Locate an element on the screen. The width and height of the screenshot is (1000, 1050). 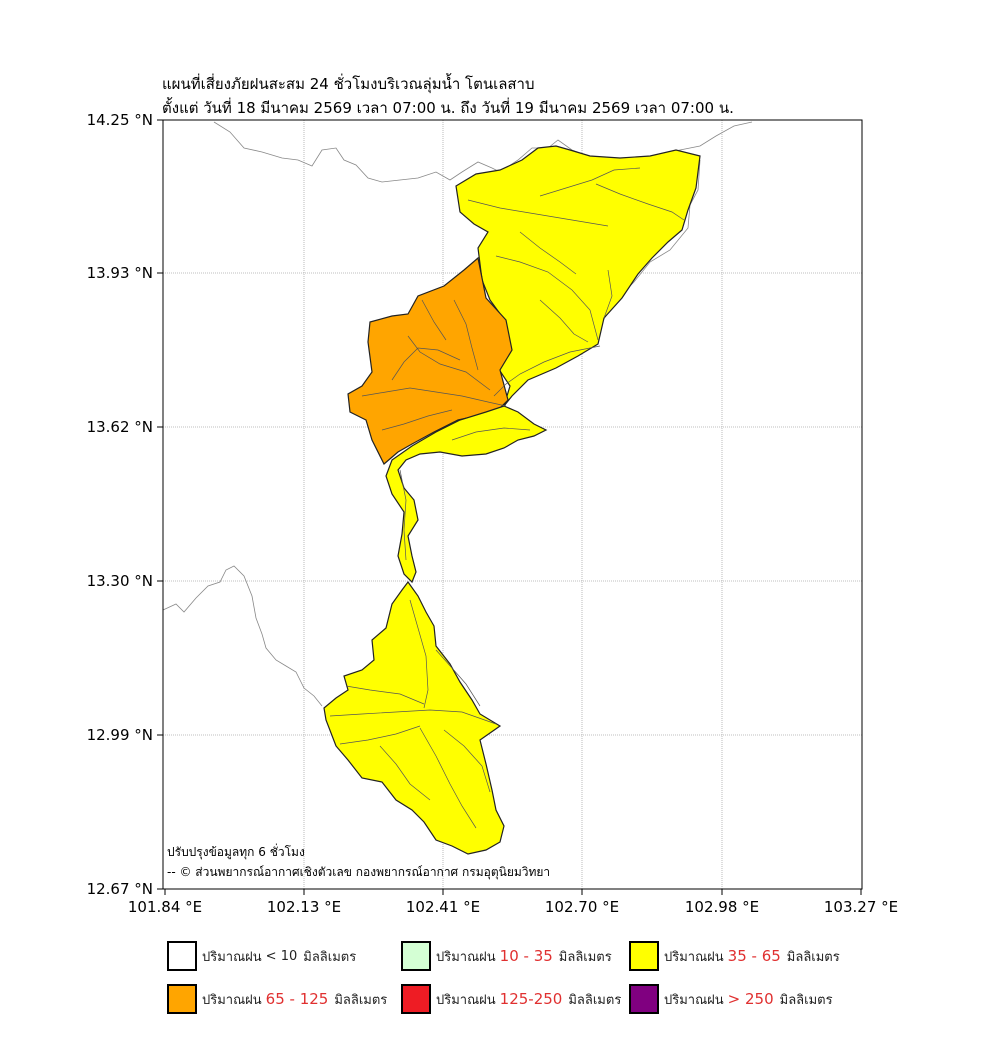
legend-range: > 250 is located at coordinates (750, 999).